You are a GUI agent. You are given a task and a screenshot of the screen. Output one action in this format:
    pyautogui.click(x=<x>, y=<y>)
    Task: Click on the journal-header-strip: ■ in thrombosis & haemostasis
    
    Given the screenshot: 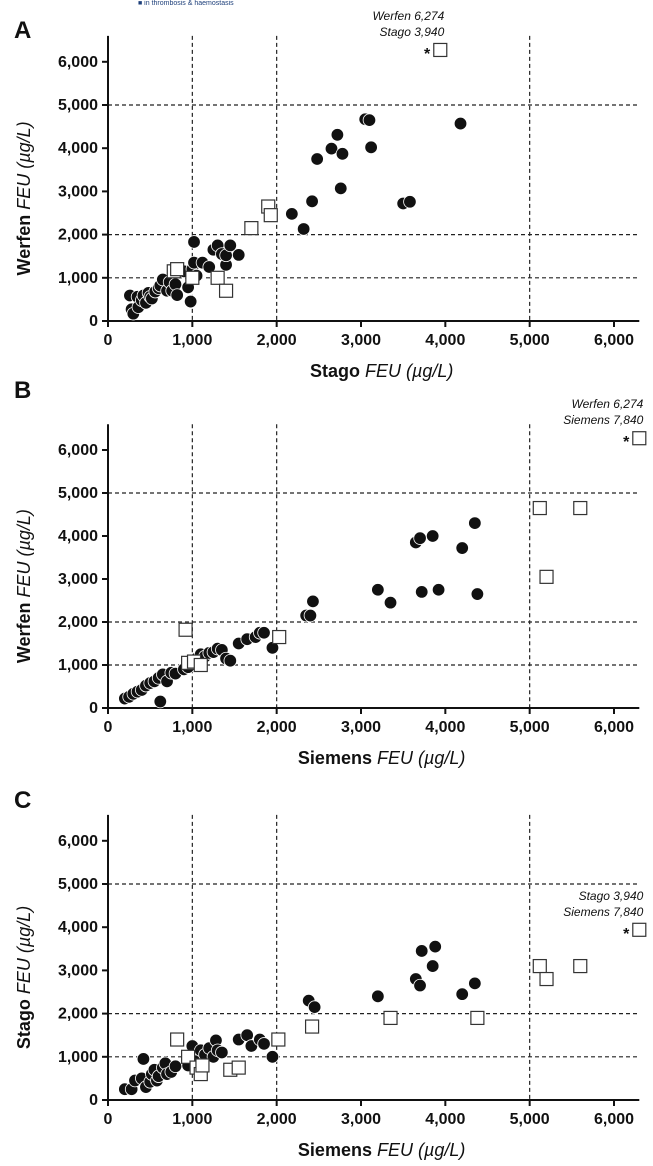 What is the action you would take?
    pyautogui.click(x=186, y=3)
    